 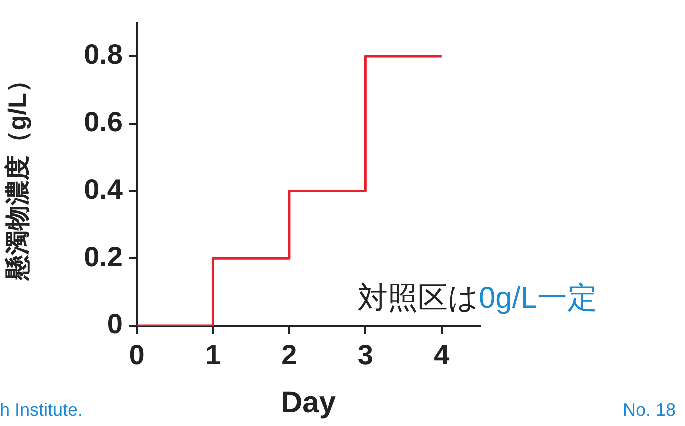 What do you see at coordinates (104, 189) in the screenshot?
I see `y-tick-label: 0.4` at bounding box center [104, 189].